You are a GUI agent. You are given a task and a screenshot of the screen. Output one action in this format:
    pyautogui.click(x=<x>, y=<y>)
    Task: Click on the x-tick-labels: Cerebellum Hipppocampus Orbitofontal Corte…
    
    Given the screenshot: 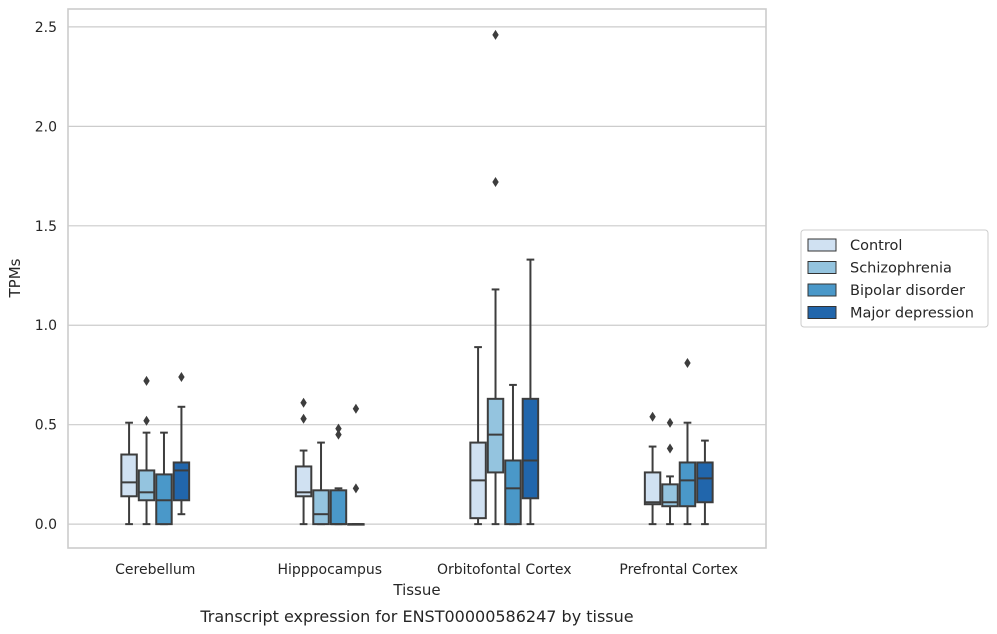 What is the action you would take?
    pyautogui.click(x=426, y=570)
    